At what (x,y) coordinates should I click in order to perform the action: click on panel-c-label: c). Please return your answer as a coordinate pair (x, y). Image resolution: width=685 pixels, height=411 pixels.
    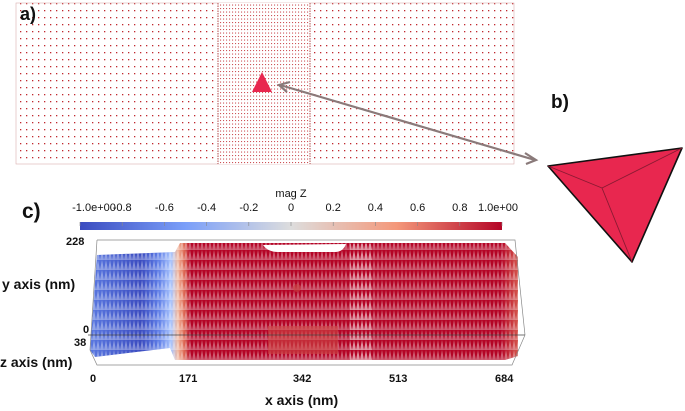
    Looking at the image, I should click on (31, 211).